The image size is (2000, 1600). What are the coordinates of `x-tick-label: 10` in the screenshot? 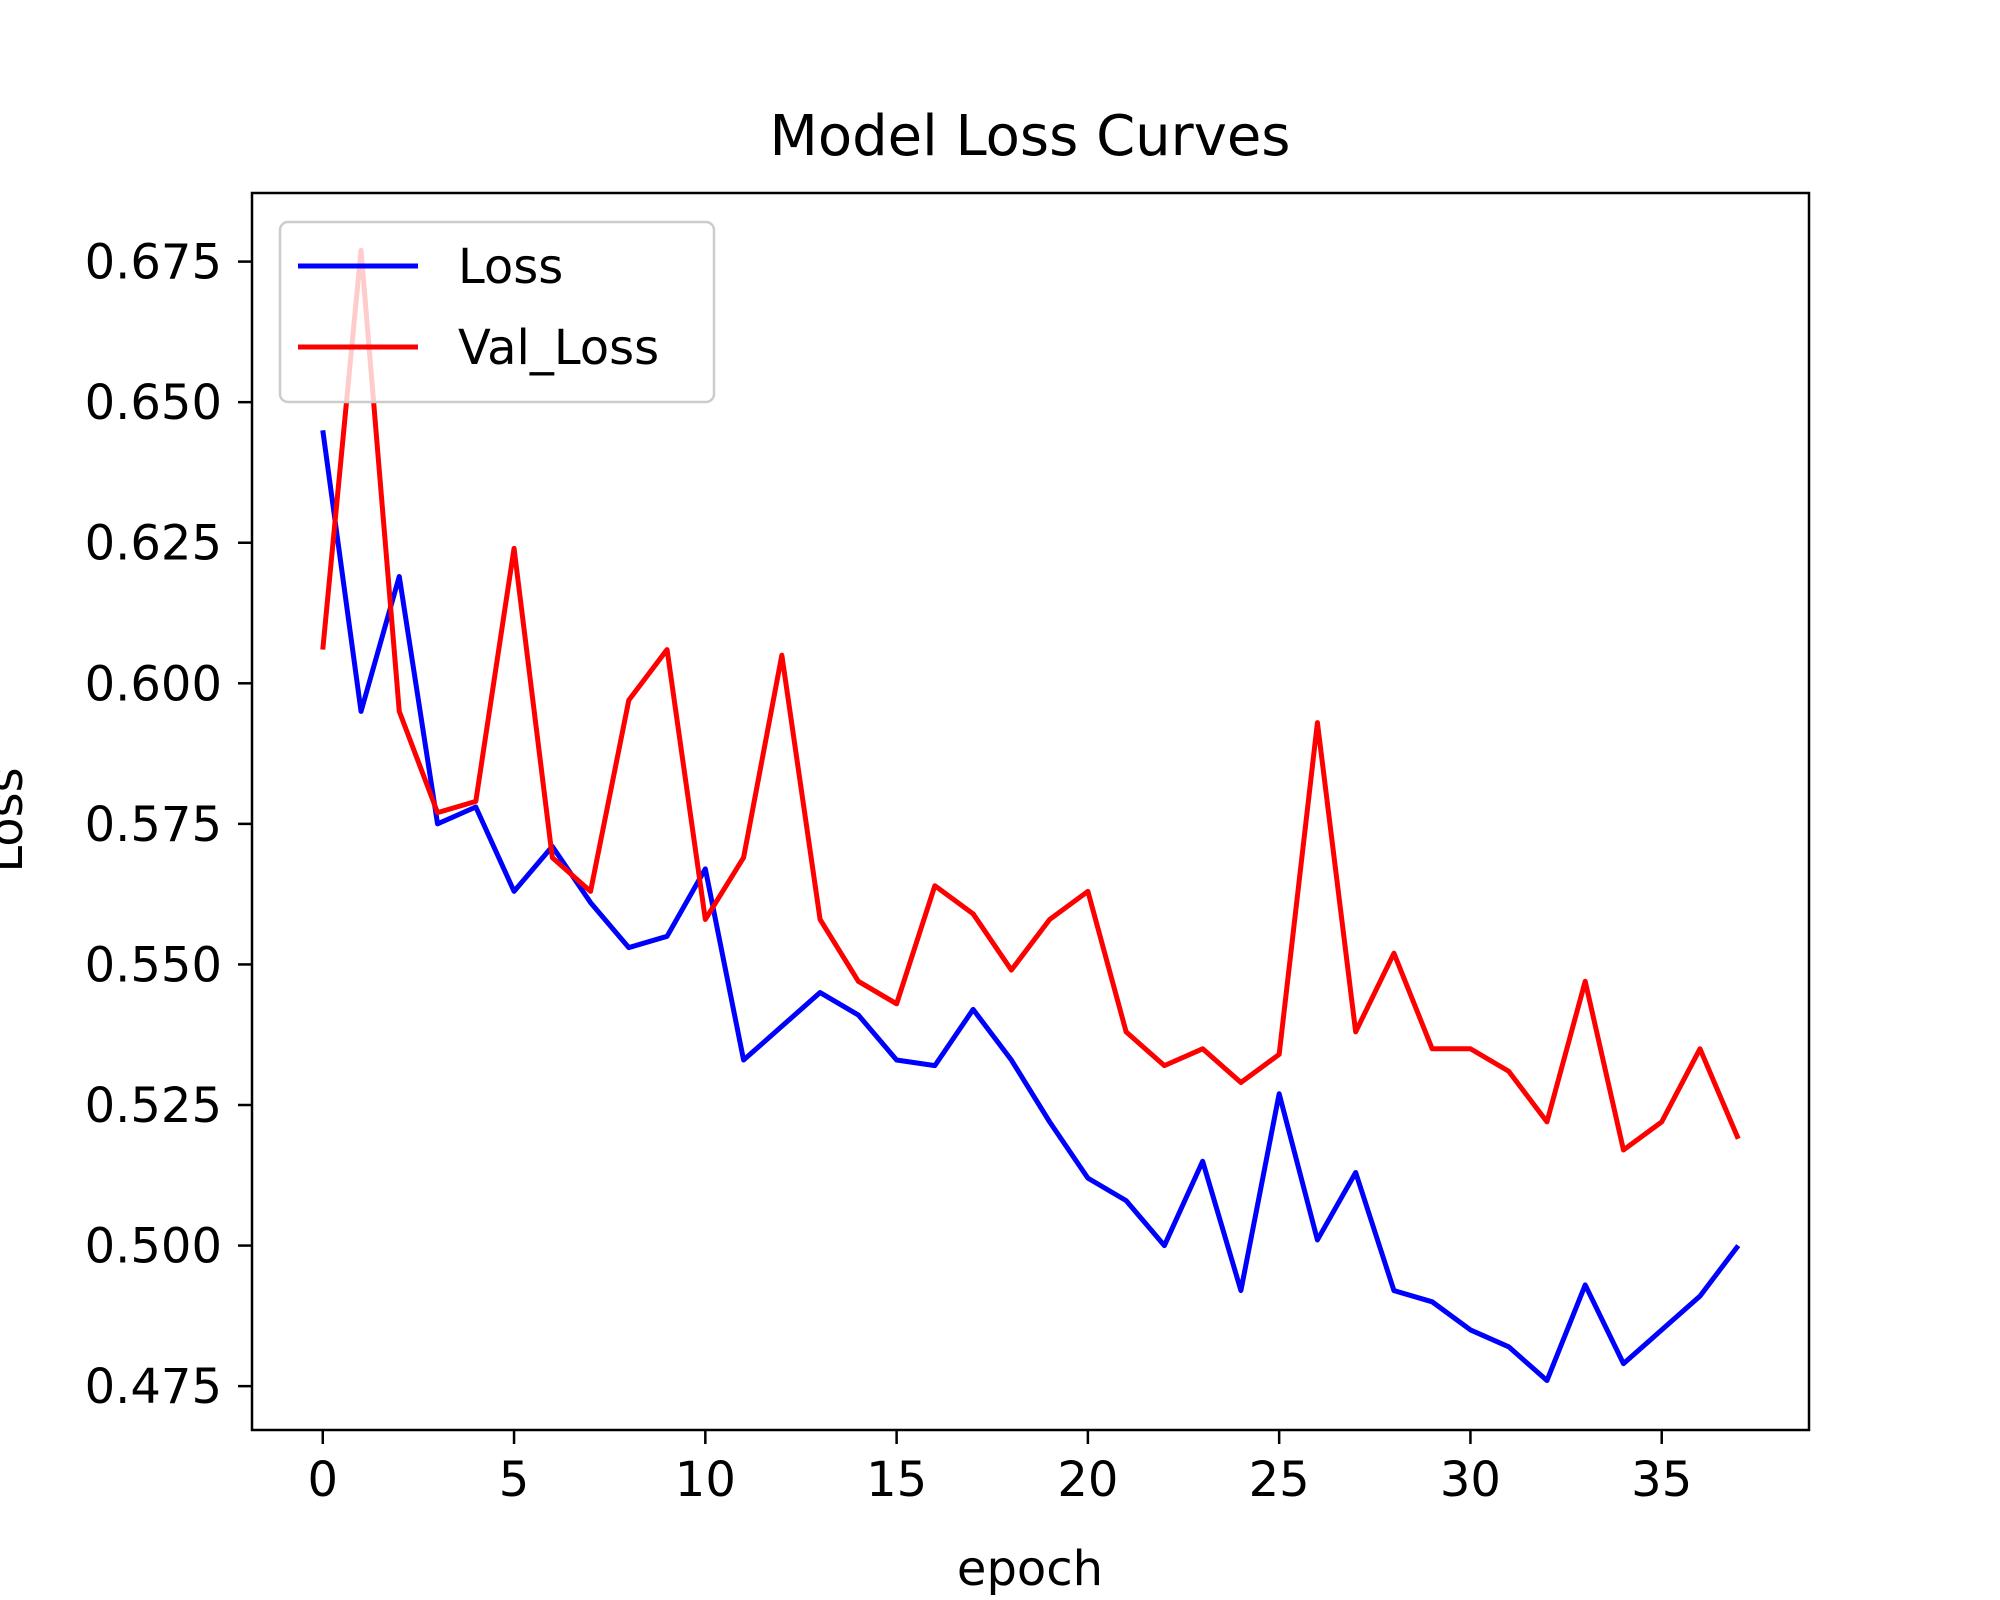 It's located at (705, 1480).